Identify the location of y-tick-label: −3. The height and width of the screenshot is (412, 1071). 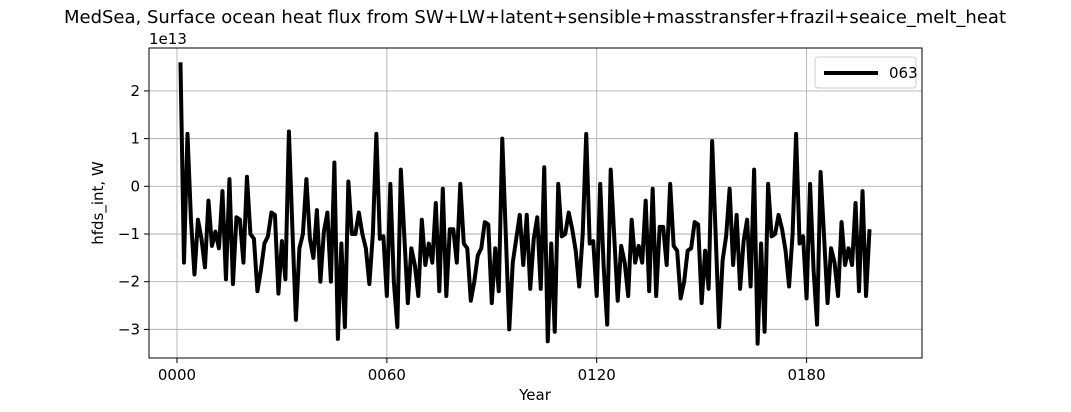
(129, 329).